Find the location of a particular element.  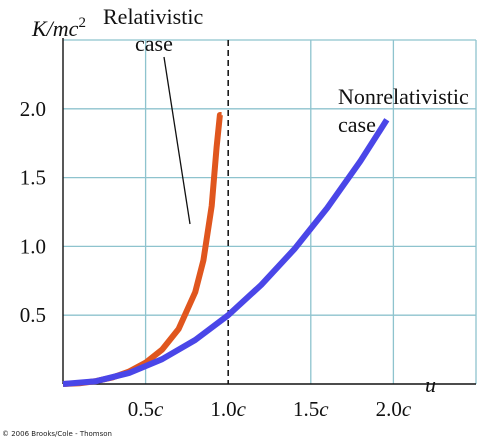

x-tick-label: 2.0c is located at coordinates (394, 409).